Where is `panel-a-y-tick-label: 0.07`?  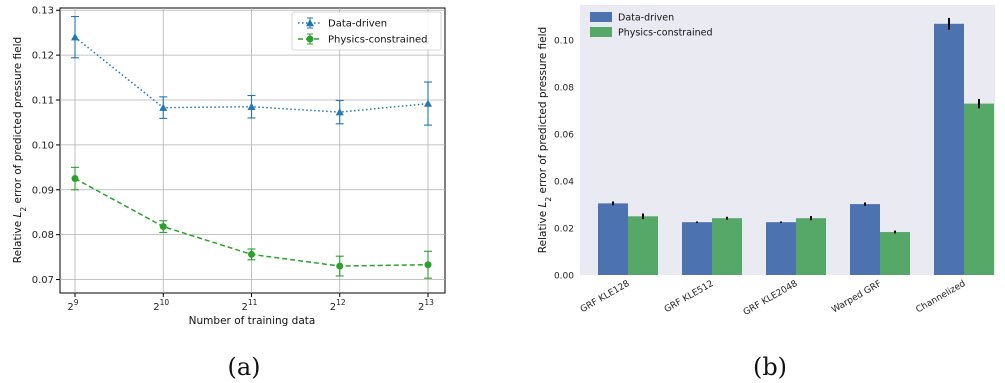 panel-a-y-tick-label: 0.07 is located at coordinates (43, 280).